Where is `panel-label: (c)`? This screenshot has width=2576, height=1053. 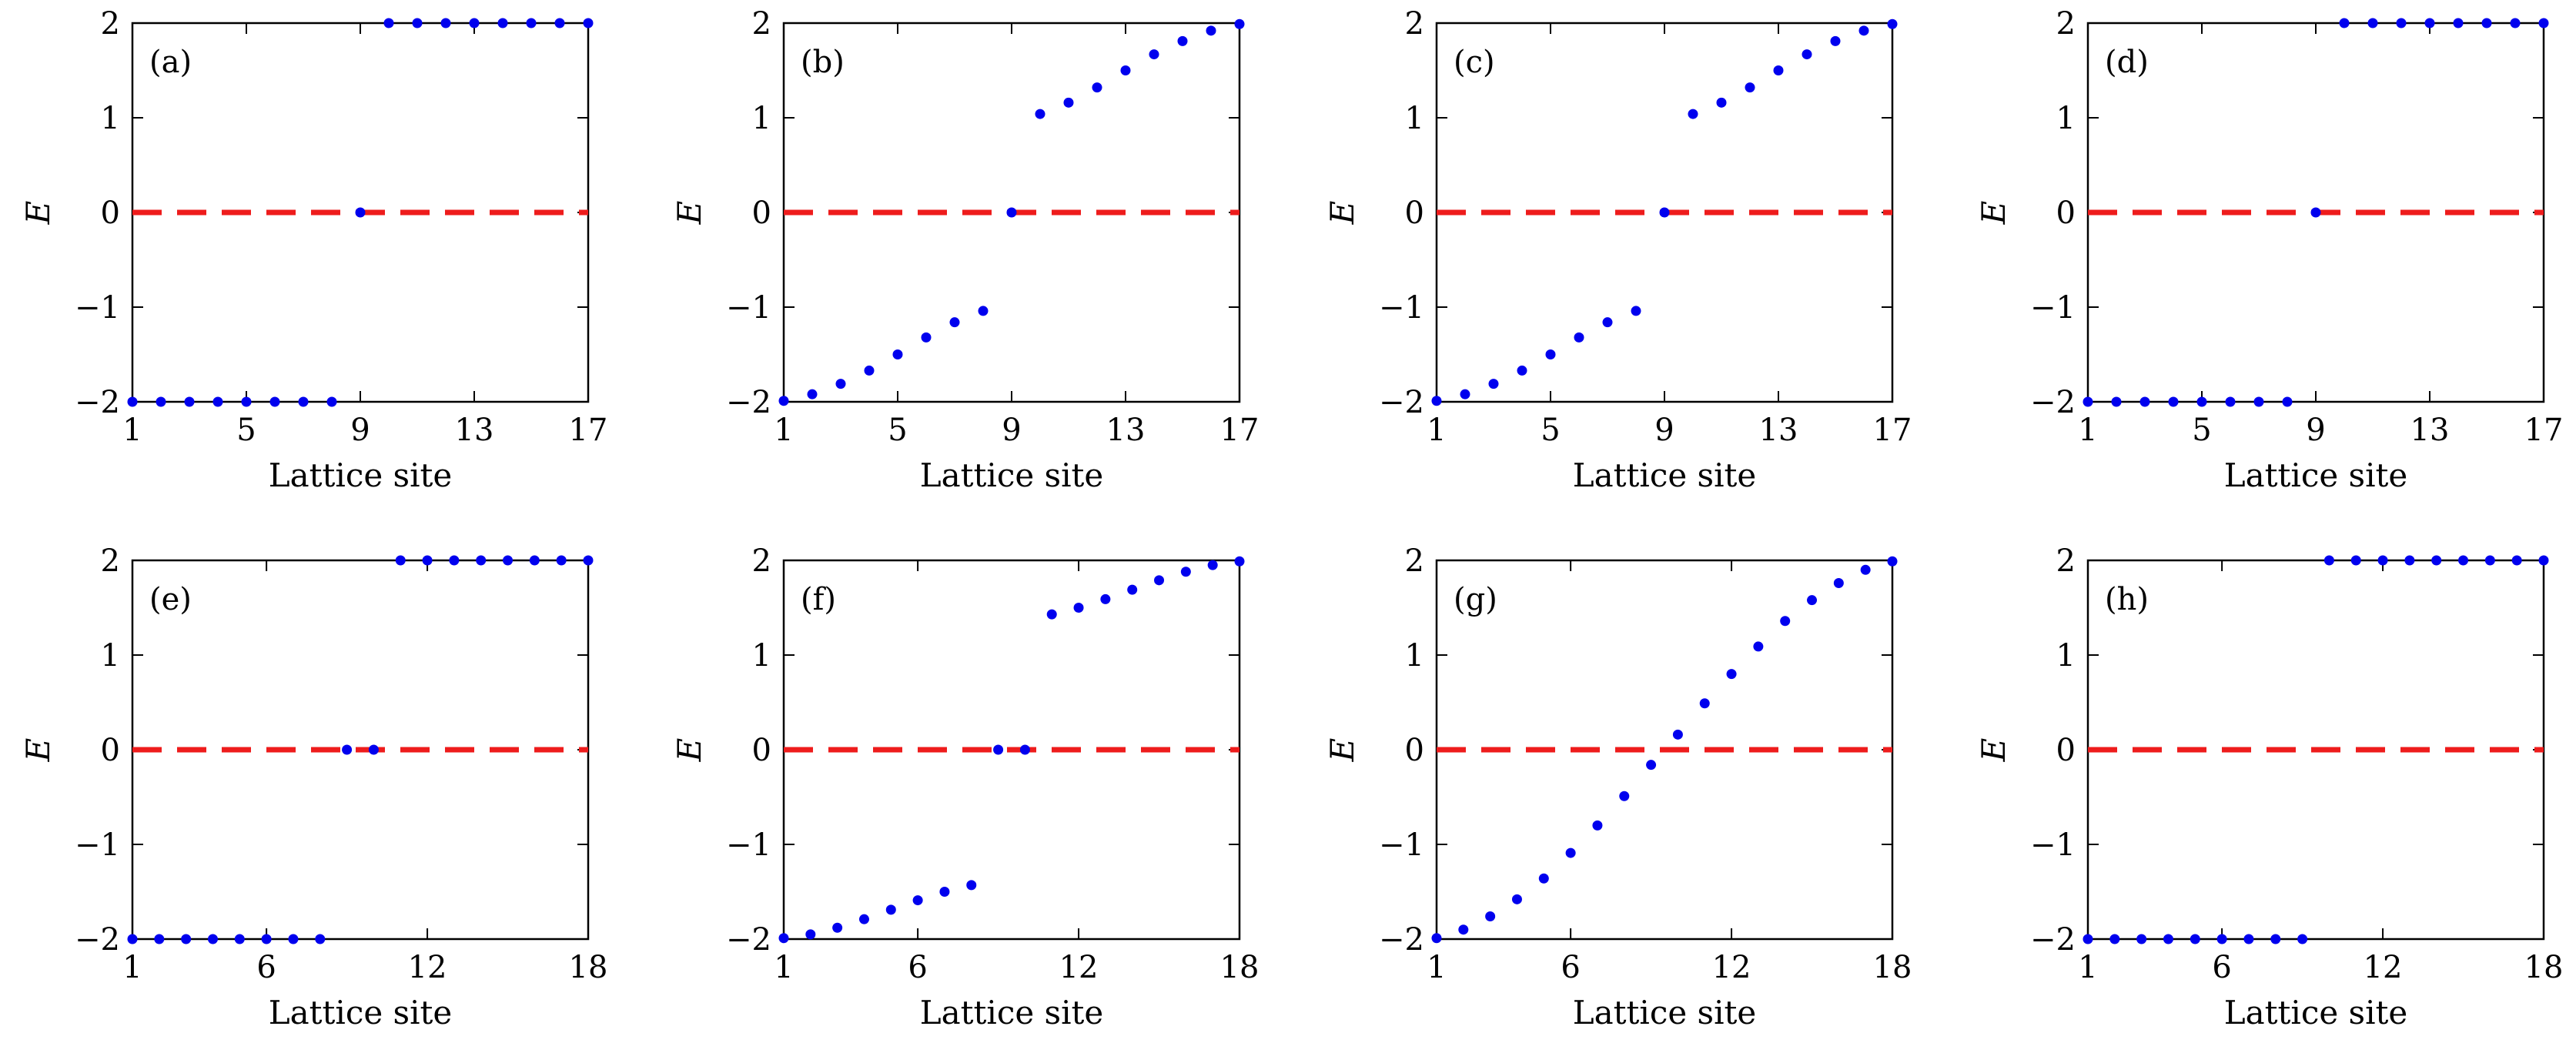
panel-label: (c) is located at coordinates (1474, 63).